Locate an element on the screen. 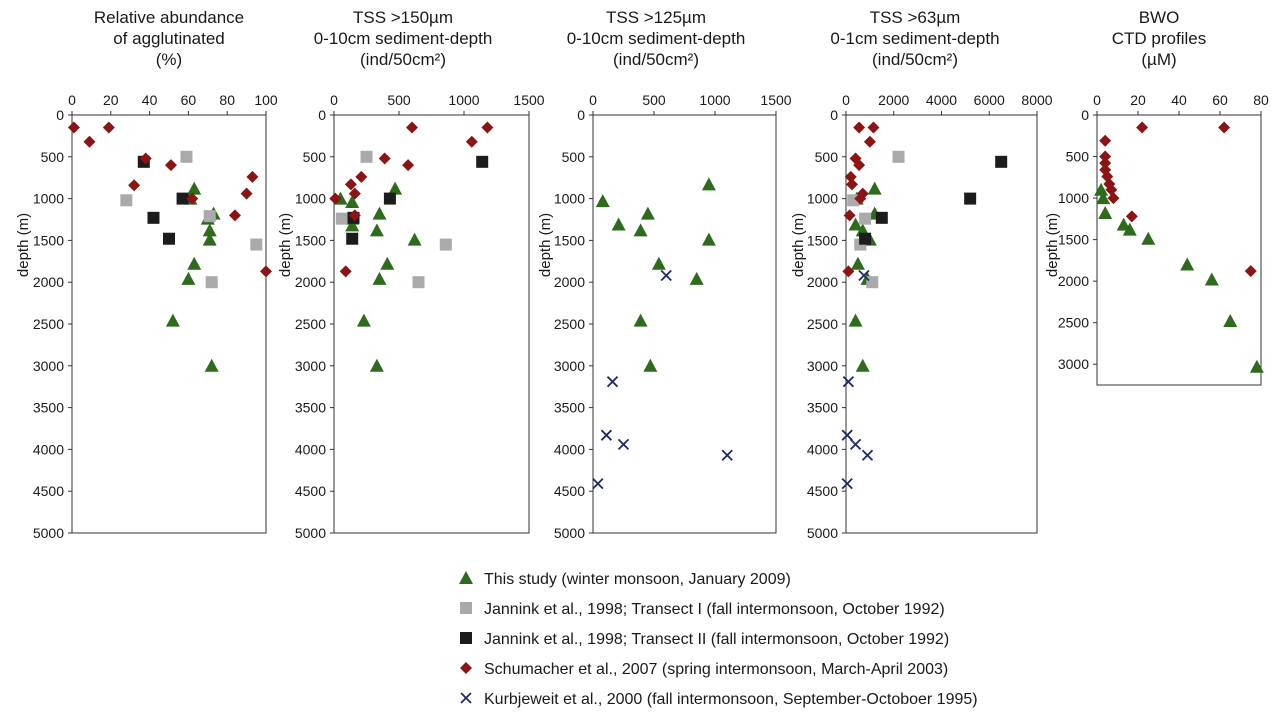 The image size is (1279, 715). panel-3-ytick-label: 2000 is located at coordinates (569, 282).